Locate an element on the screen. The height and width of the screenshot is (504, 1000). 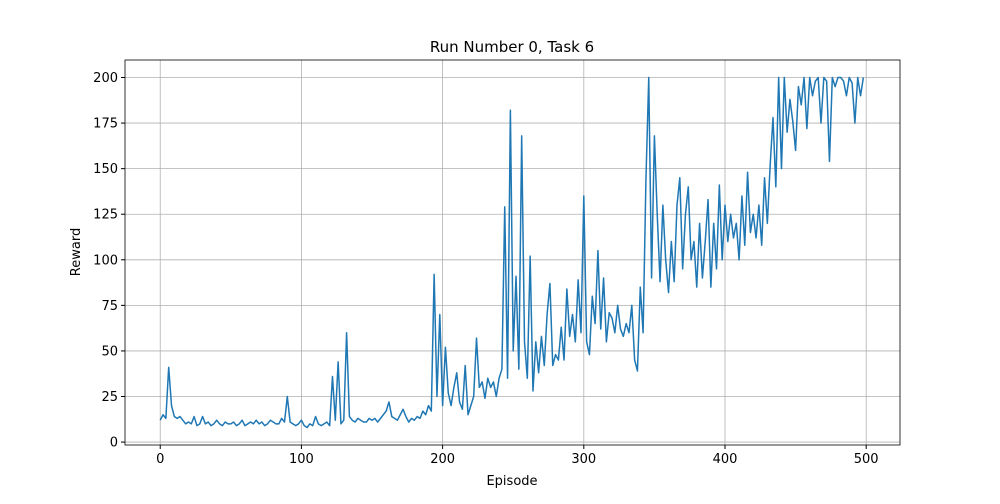
x-tick-label: 100 is located at coordinates (301, 459).